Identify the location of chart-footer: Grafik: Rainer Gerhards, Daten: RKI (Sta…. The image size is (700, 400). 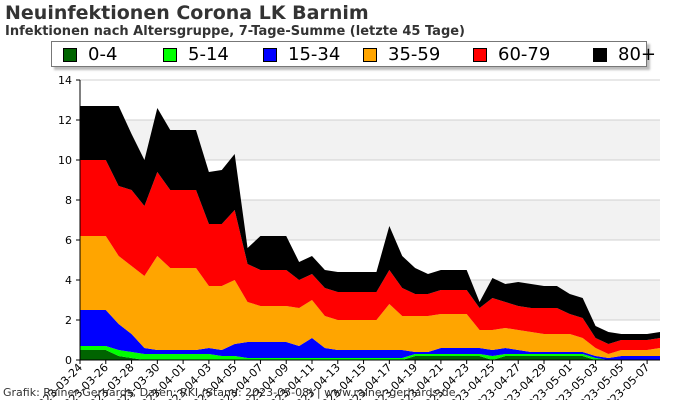
(229, 392).